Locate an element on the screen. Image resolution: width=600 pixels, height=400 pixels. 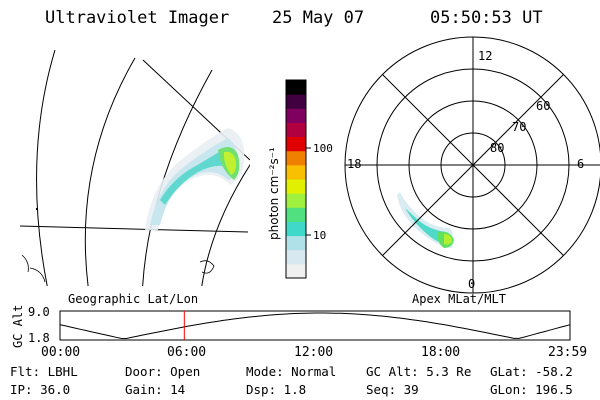
date-label: 25 May 07 is located at coordinates (318, 18).